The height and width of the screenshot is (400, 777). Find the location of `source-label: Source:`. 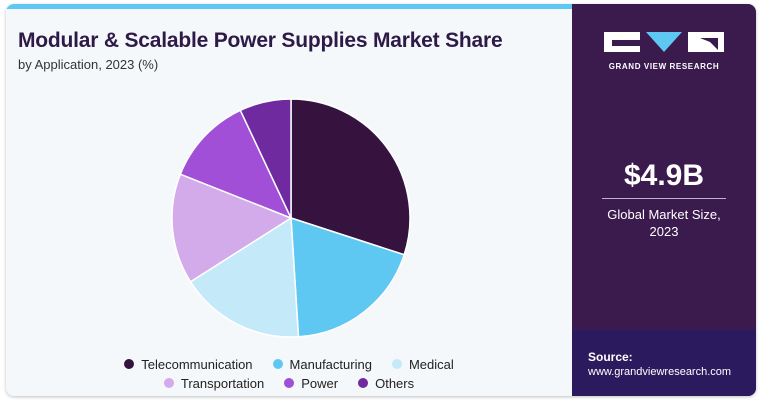

source-label: Source: is located at coordinates (610, 357).